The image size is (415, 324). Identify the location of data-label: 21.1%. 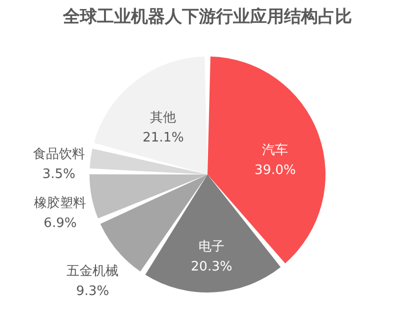
(163, 138).